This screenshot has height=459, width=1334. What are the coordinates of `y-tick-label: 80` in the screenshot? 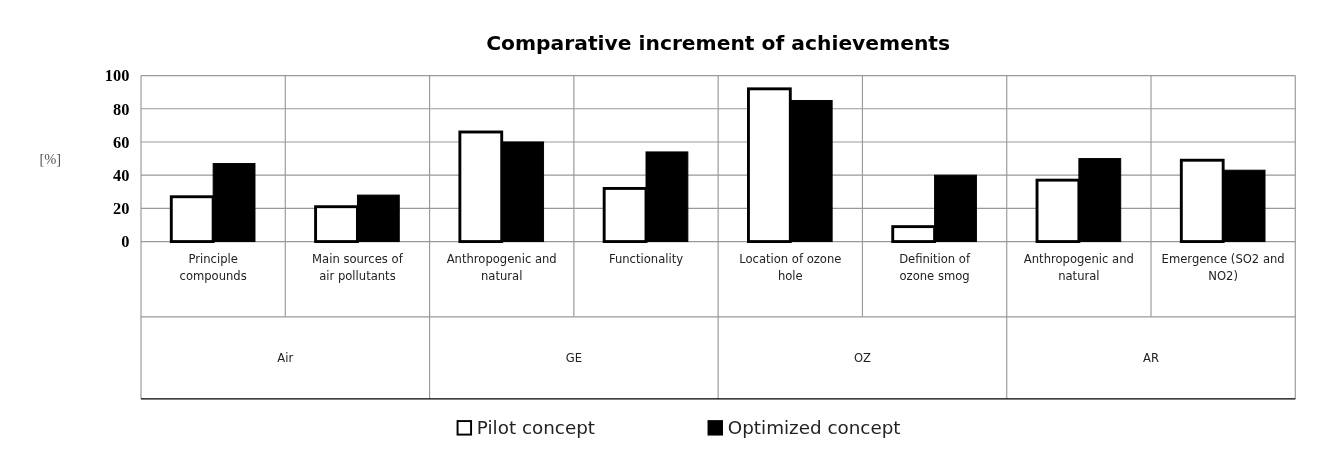 It's located at (121, 109).